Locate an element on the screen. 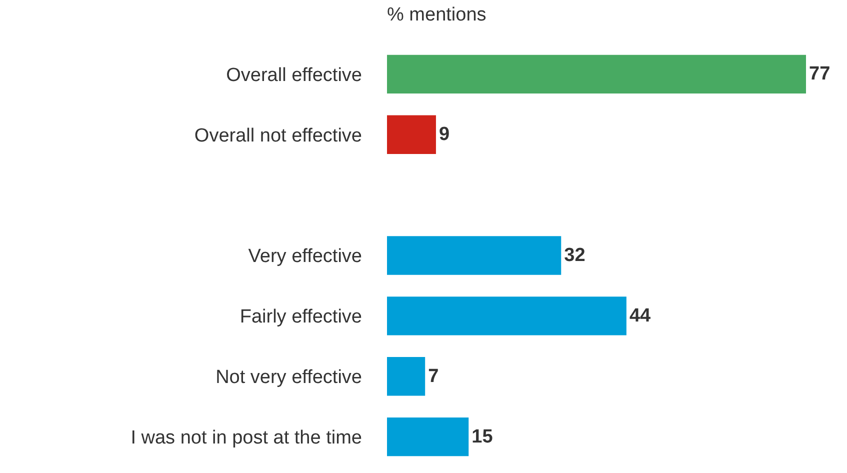  data-label: 44 is located at coordinates (640, 315).